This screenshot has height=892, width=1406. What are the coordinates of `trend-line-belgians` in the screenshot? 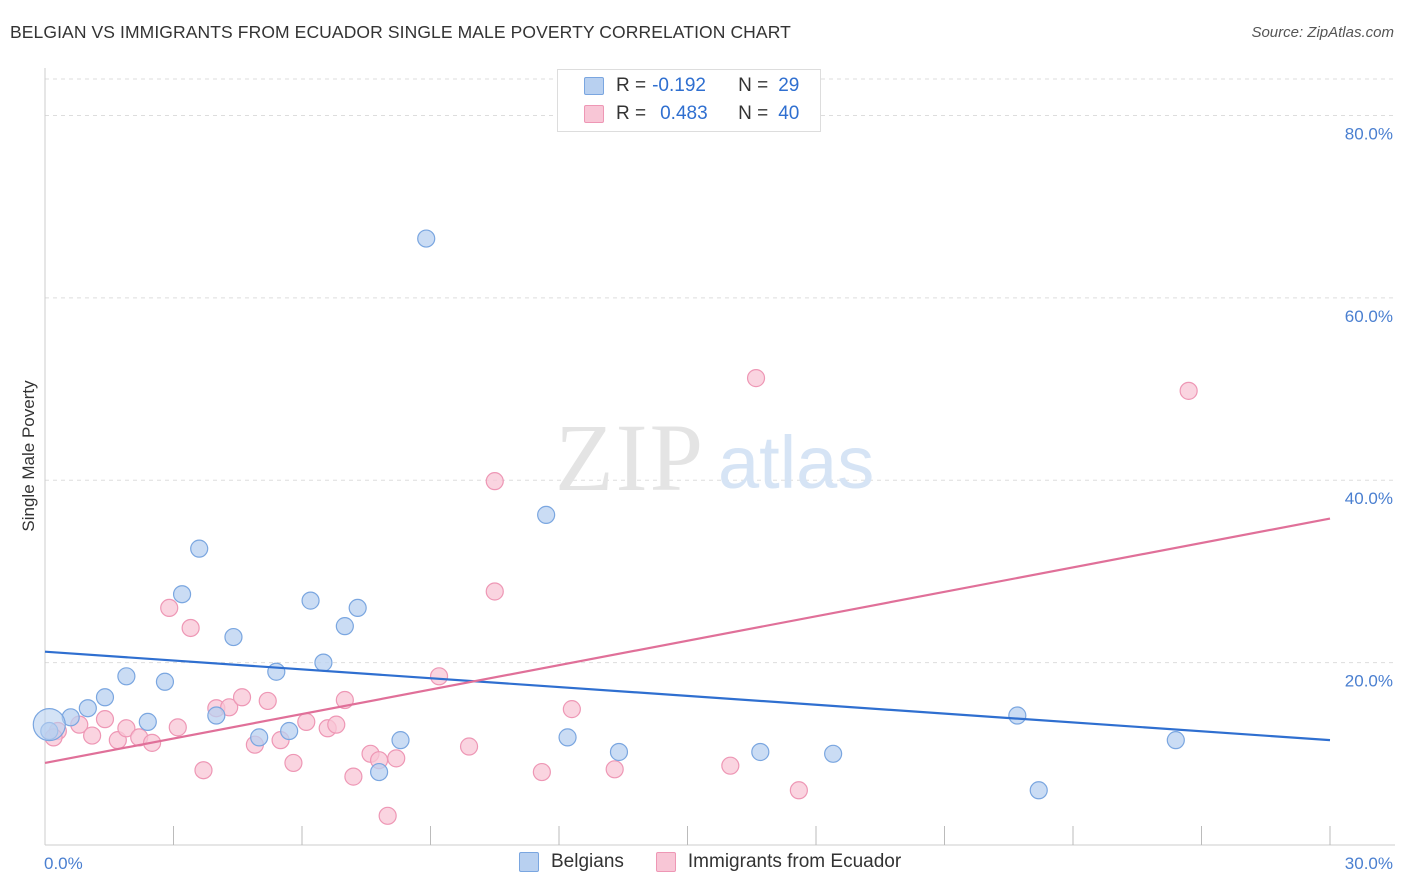 It's located at (687, 696).